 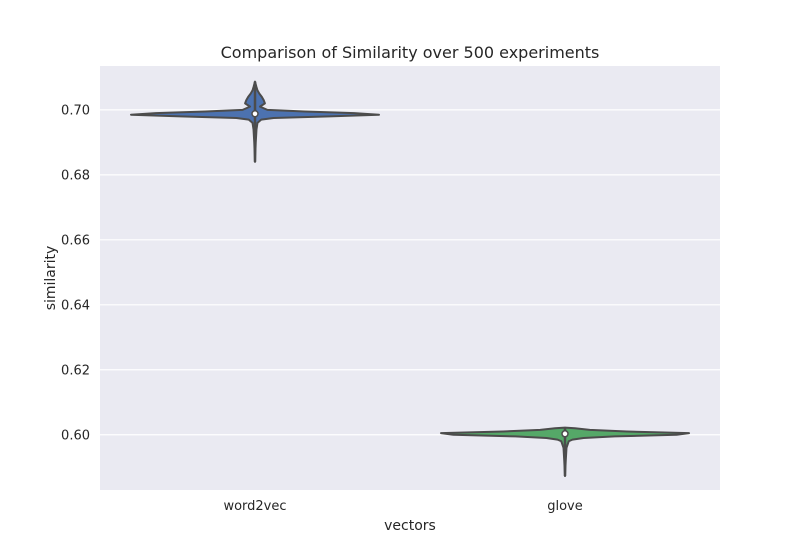 I want to click on violin-word2vec, so click(x=255, y=121).